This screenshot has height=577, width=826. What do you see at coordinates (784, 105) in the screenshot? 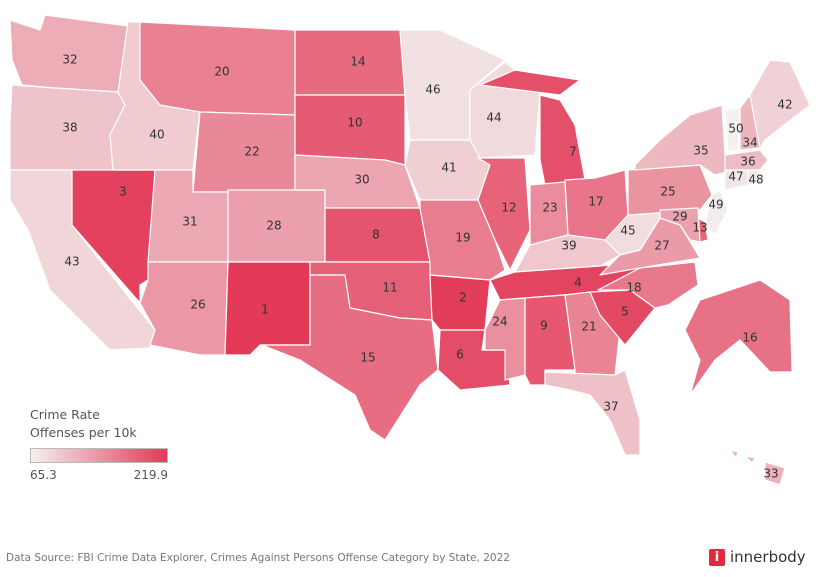
I see `state-rank-label-me: 42` at bounding box center [784, 105].